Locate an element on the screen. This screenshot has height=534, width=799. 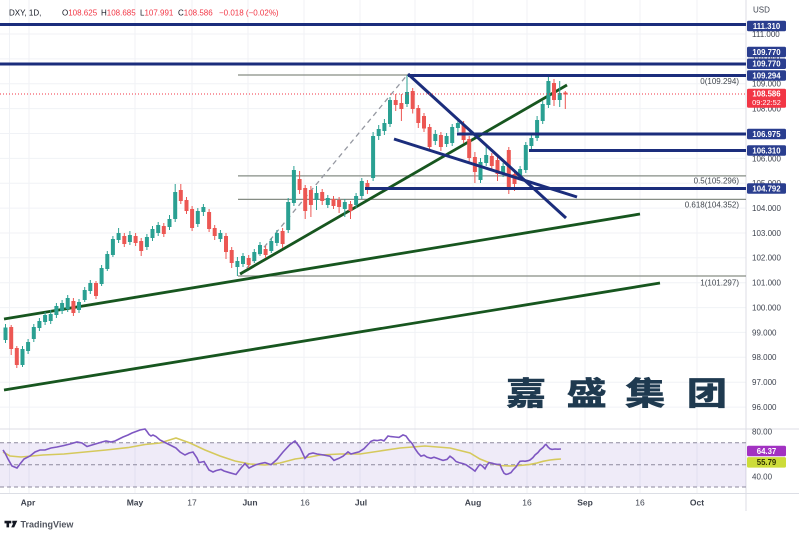
svg-text: 102.000 is located at coordinates (766, 258).